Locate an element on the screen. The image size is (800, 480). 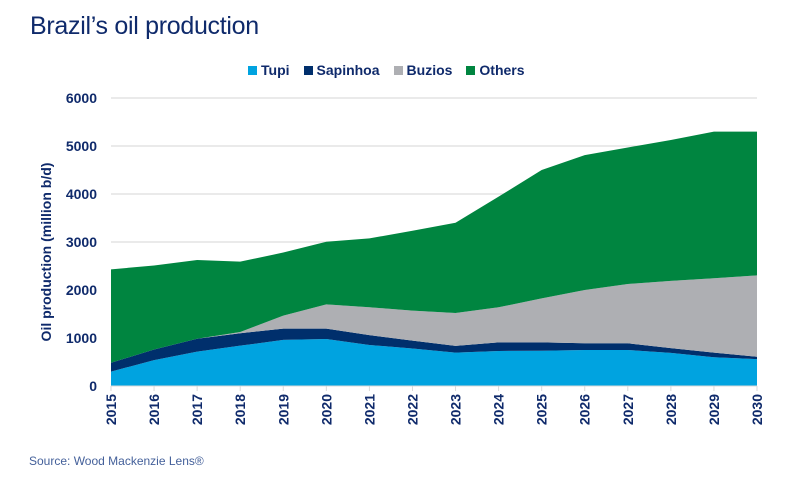
y-tick-label: 5000 is located at coordinates (81, 146).